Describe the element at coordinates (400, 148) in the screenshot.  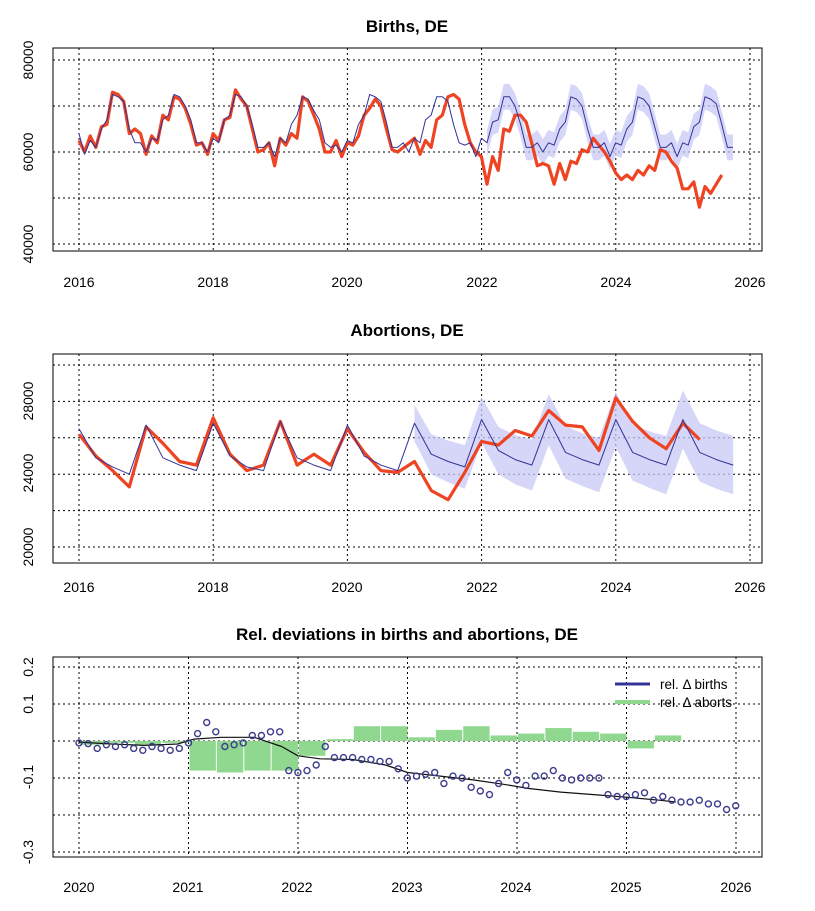
I see `births-observed-line` at that location.